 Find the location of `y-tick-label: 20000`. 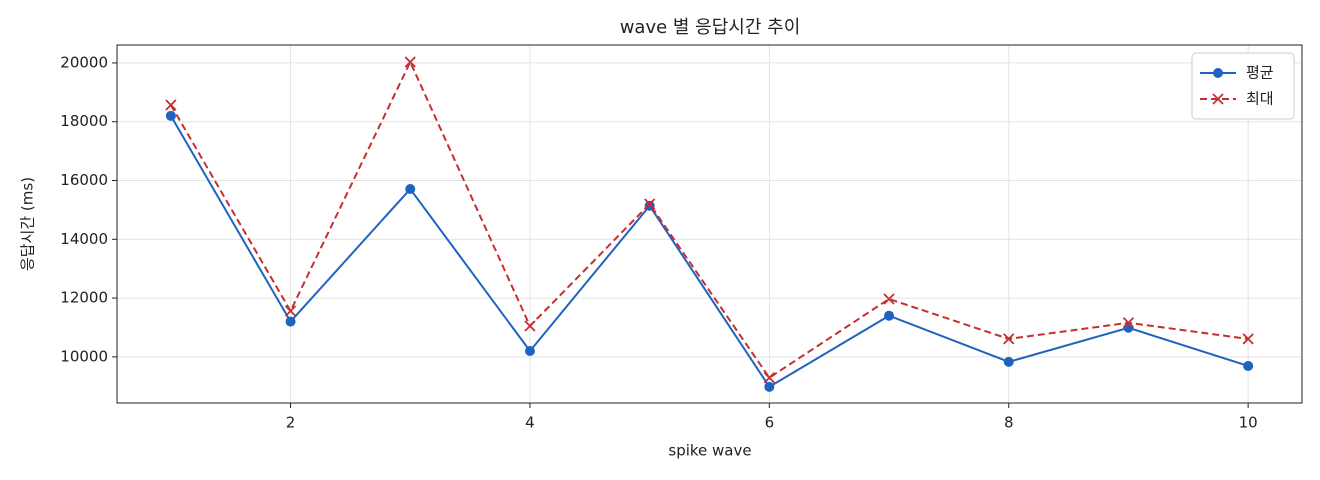

y-tick-label: 20000 is located at coordinates (84, 62).